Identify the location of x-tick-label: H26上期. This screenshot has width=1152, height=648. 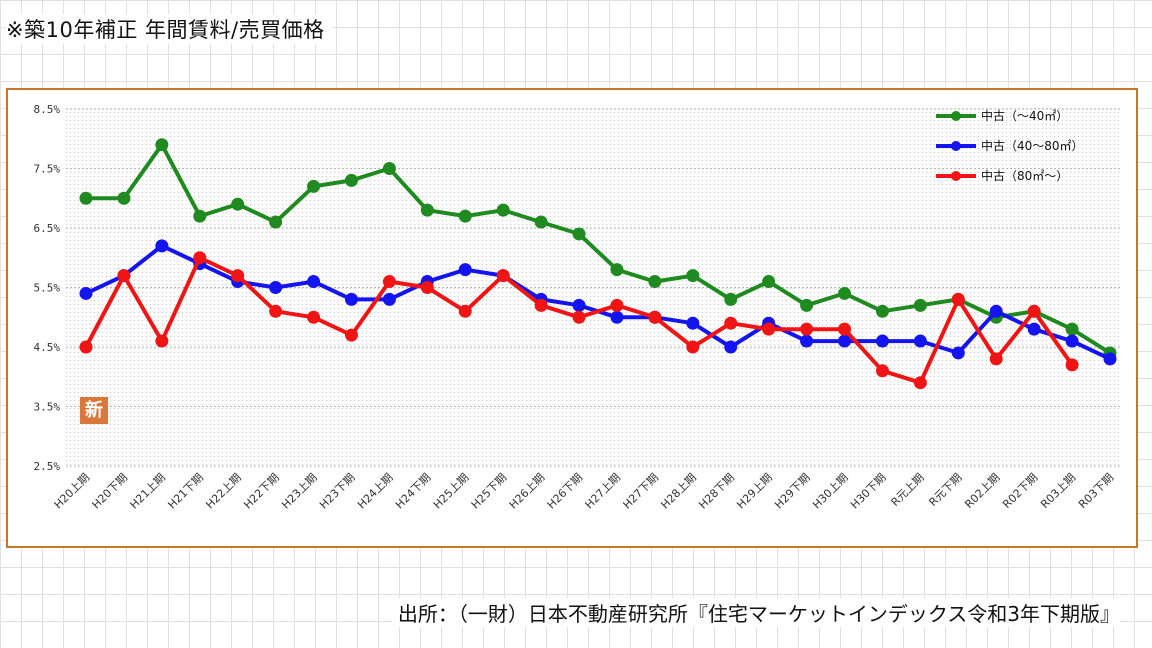
(527, 491).